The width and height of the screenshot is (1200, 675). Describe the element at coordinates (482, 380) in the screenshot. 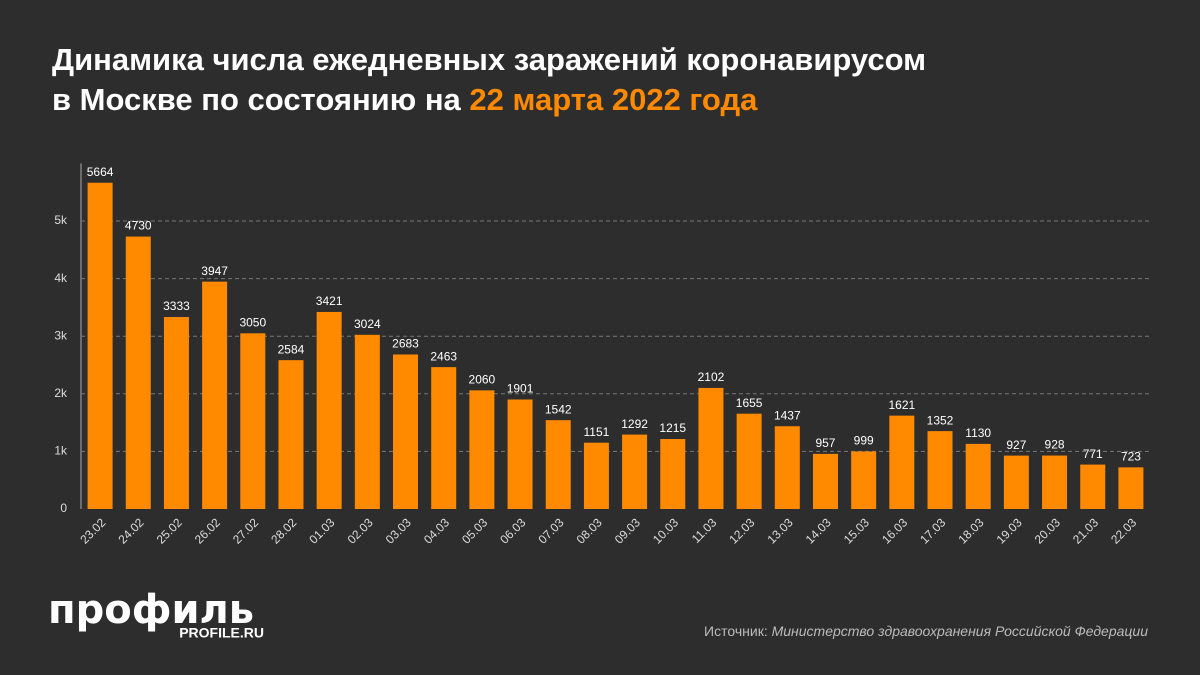

I see `value-label: 2060` at that location.